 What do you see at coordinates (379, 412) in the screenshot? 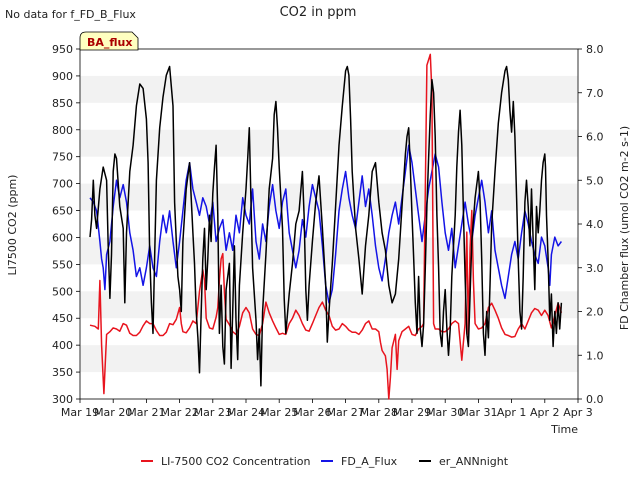
I see `x-tick-label: Mar 28` at bounding box center [379, 412].